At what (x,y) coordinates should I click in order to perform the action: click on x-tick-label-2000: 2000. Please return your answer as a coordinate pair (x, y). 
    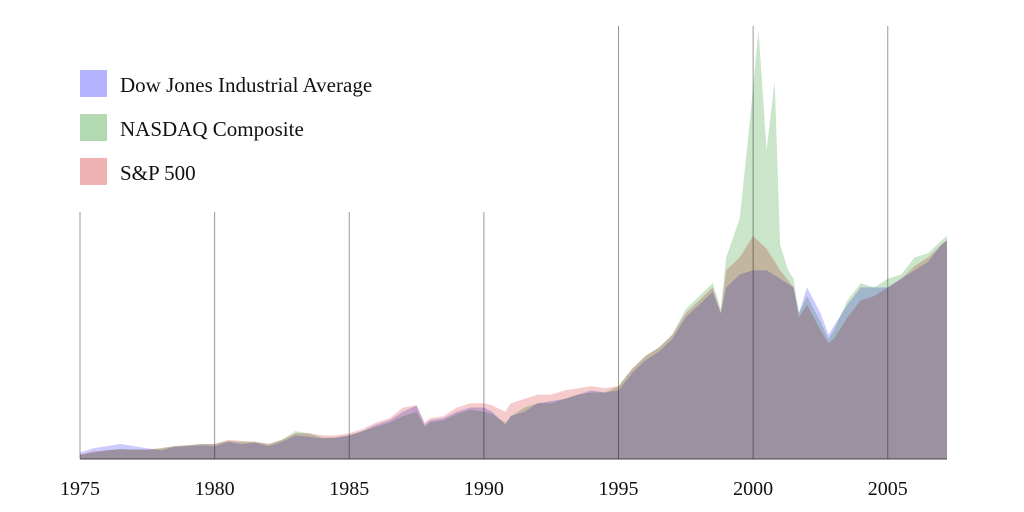
    Looking at the image, I should click on (753, 489).